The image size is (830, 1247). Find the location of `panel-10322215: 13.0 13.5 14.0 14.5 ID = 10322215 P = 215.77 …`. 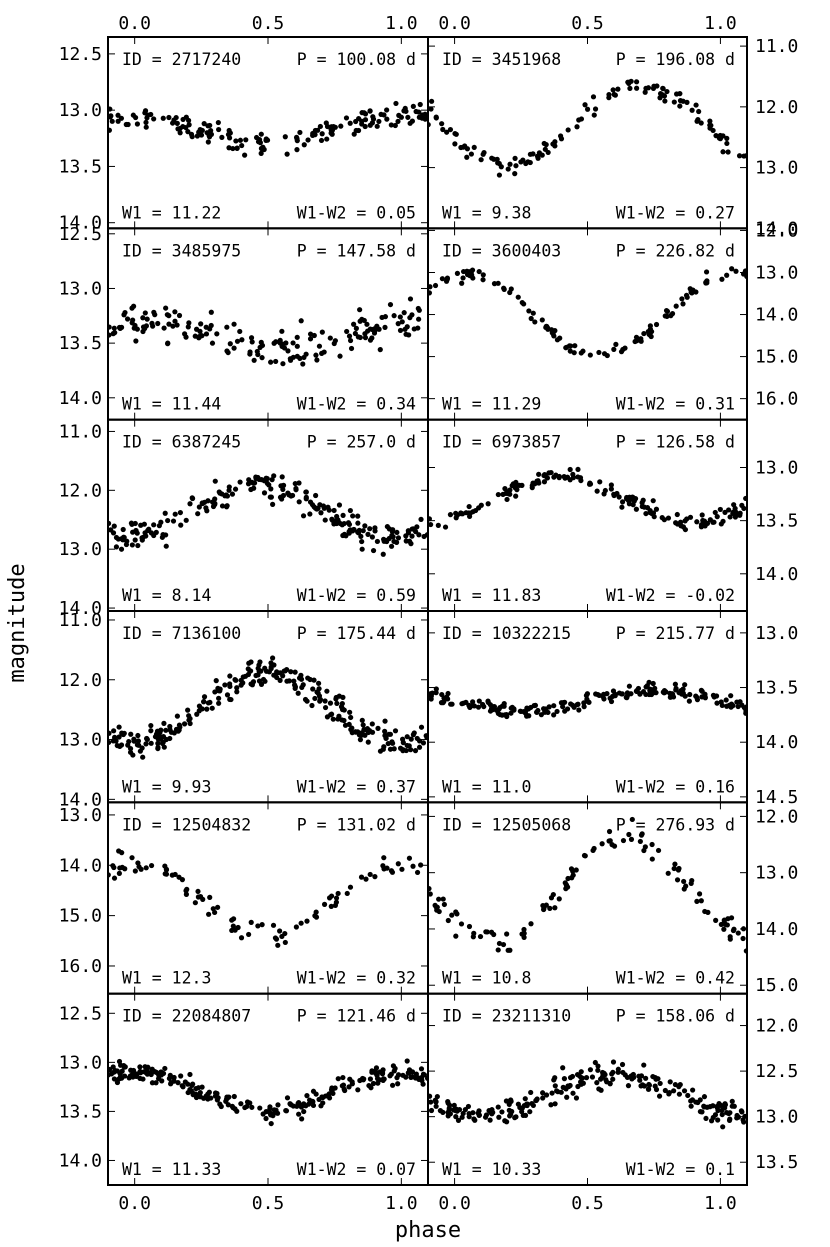

panel-10322215: 13.0 13.5 14.0 14.5 ID = 10322215 P = 215.77 … is located at coordinates (612, 709).